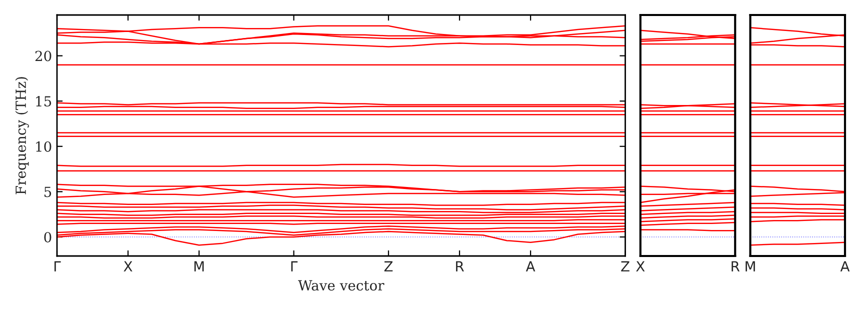 The image size is (866, 310). I want to click on y-tick-label: 20, so click(43, 56).